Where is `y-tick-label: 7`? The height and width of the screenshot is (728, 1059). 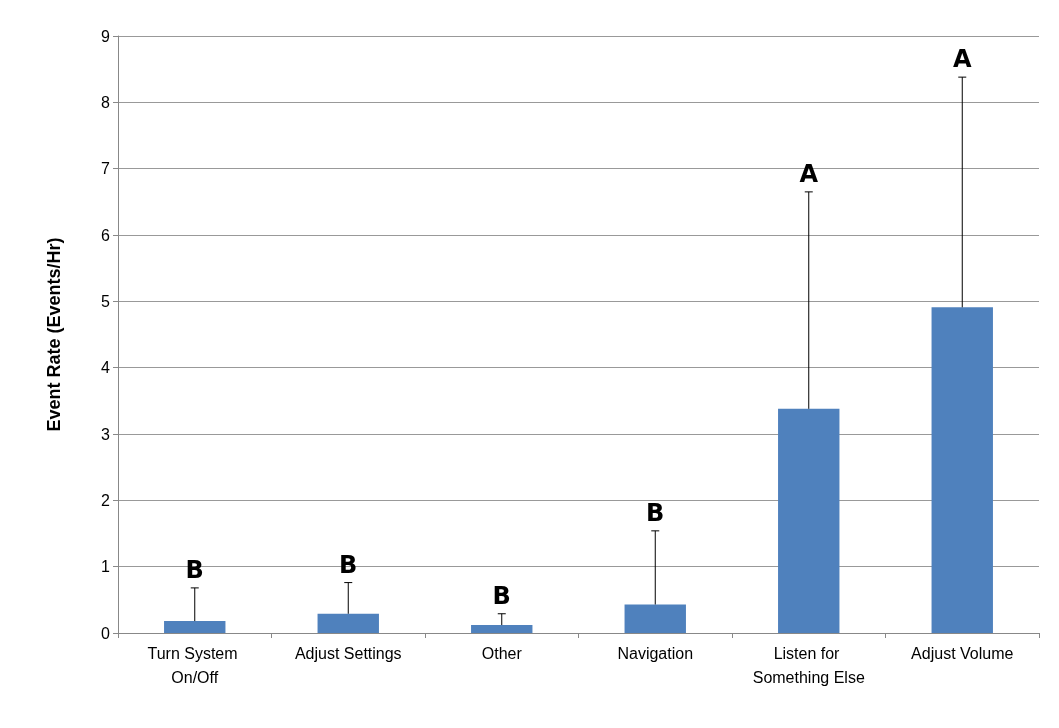
y-tick-label: 7 is located at coordinates (106, 169).